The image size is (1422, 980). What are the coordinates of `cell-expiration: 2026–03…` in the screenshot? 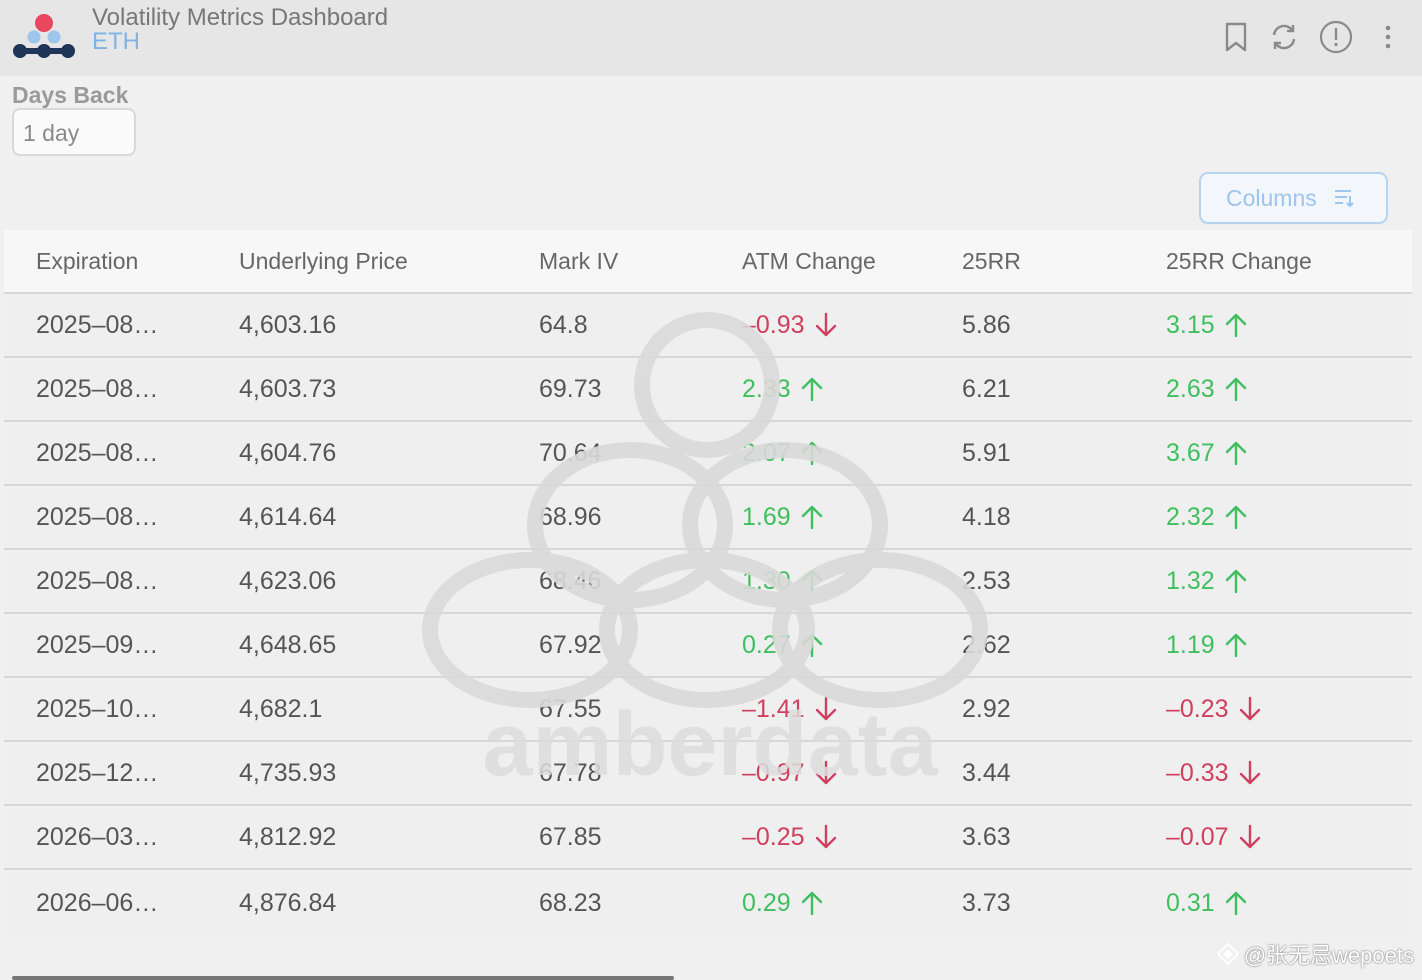 It's located at (97, 836).